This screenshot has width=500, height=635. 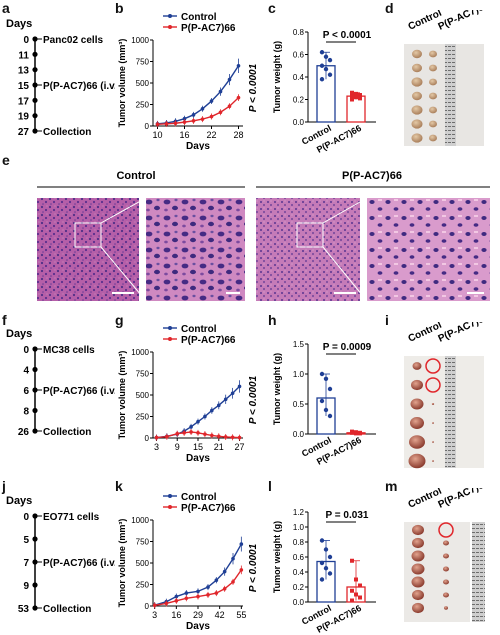 I want to click on histology-control-lowmag, so click(x=88, y=249).